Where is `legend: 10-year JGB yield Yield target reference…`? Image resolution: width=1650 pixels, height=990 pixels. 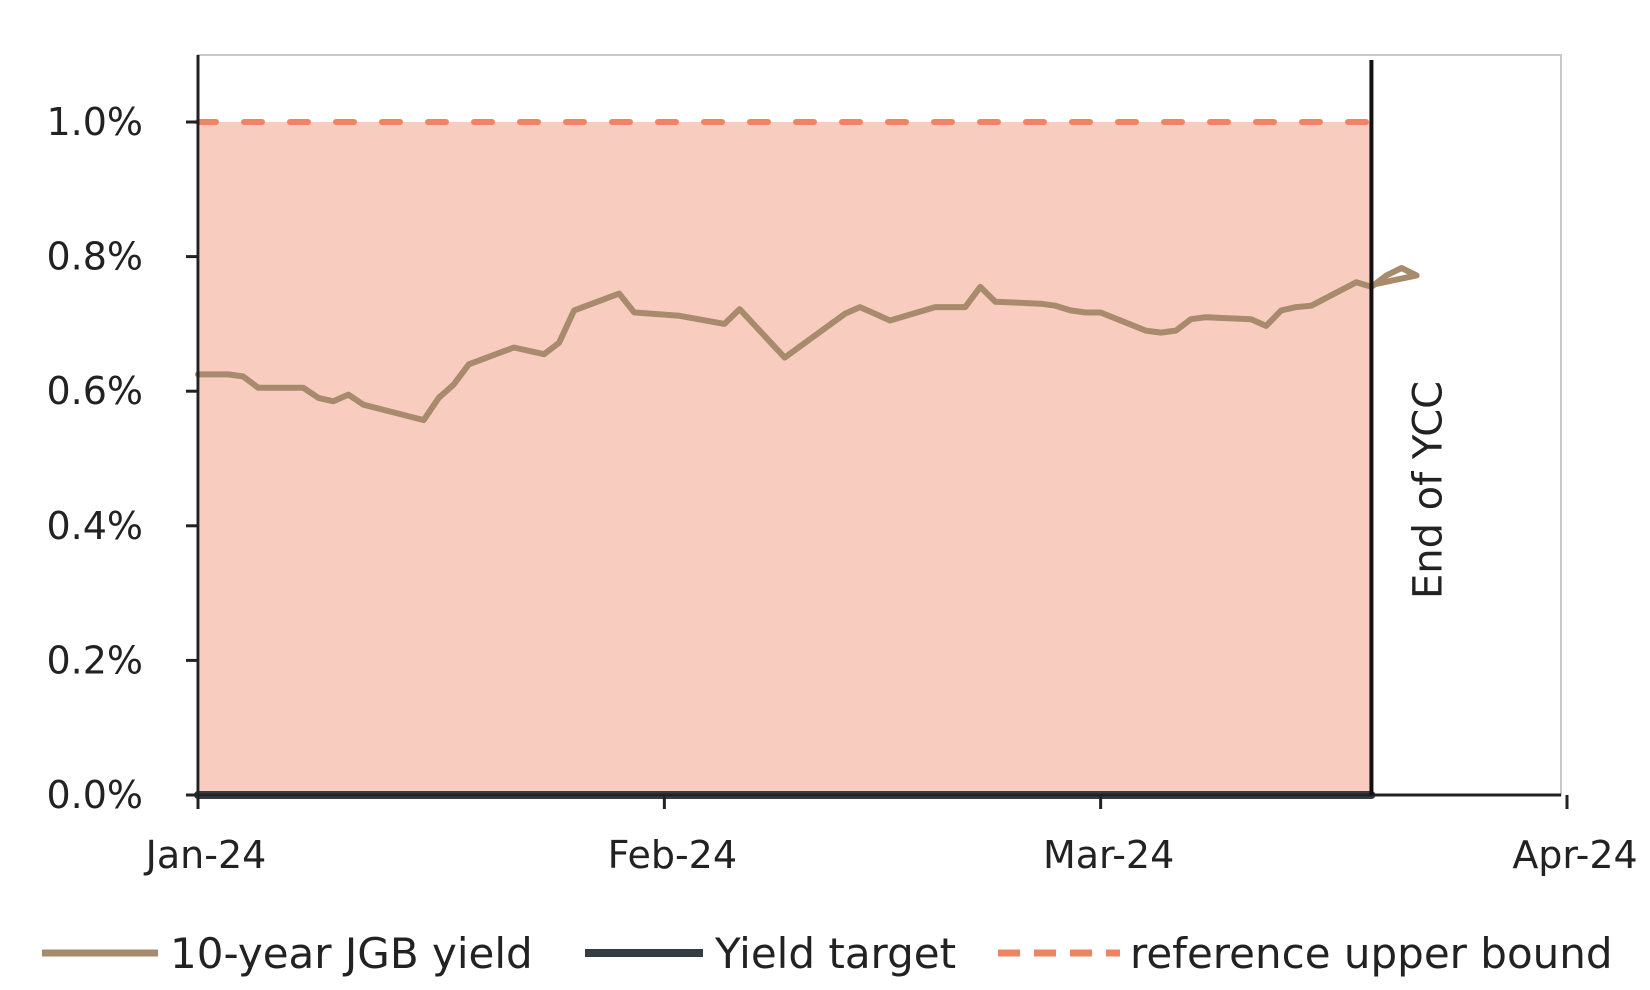 legend: 10-year JGB yield Yield target reference… is located at coordinates (827, 953).